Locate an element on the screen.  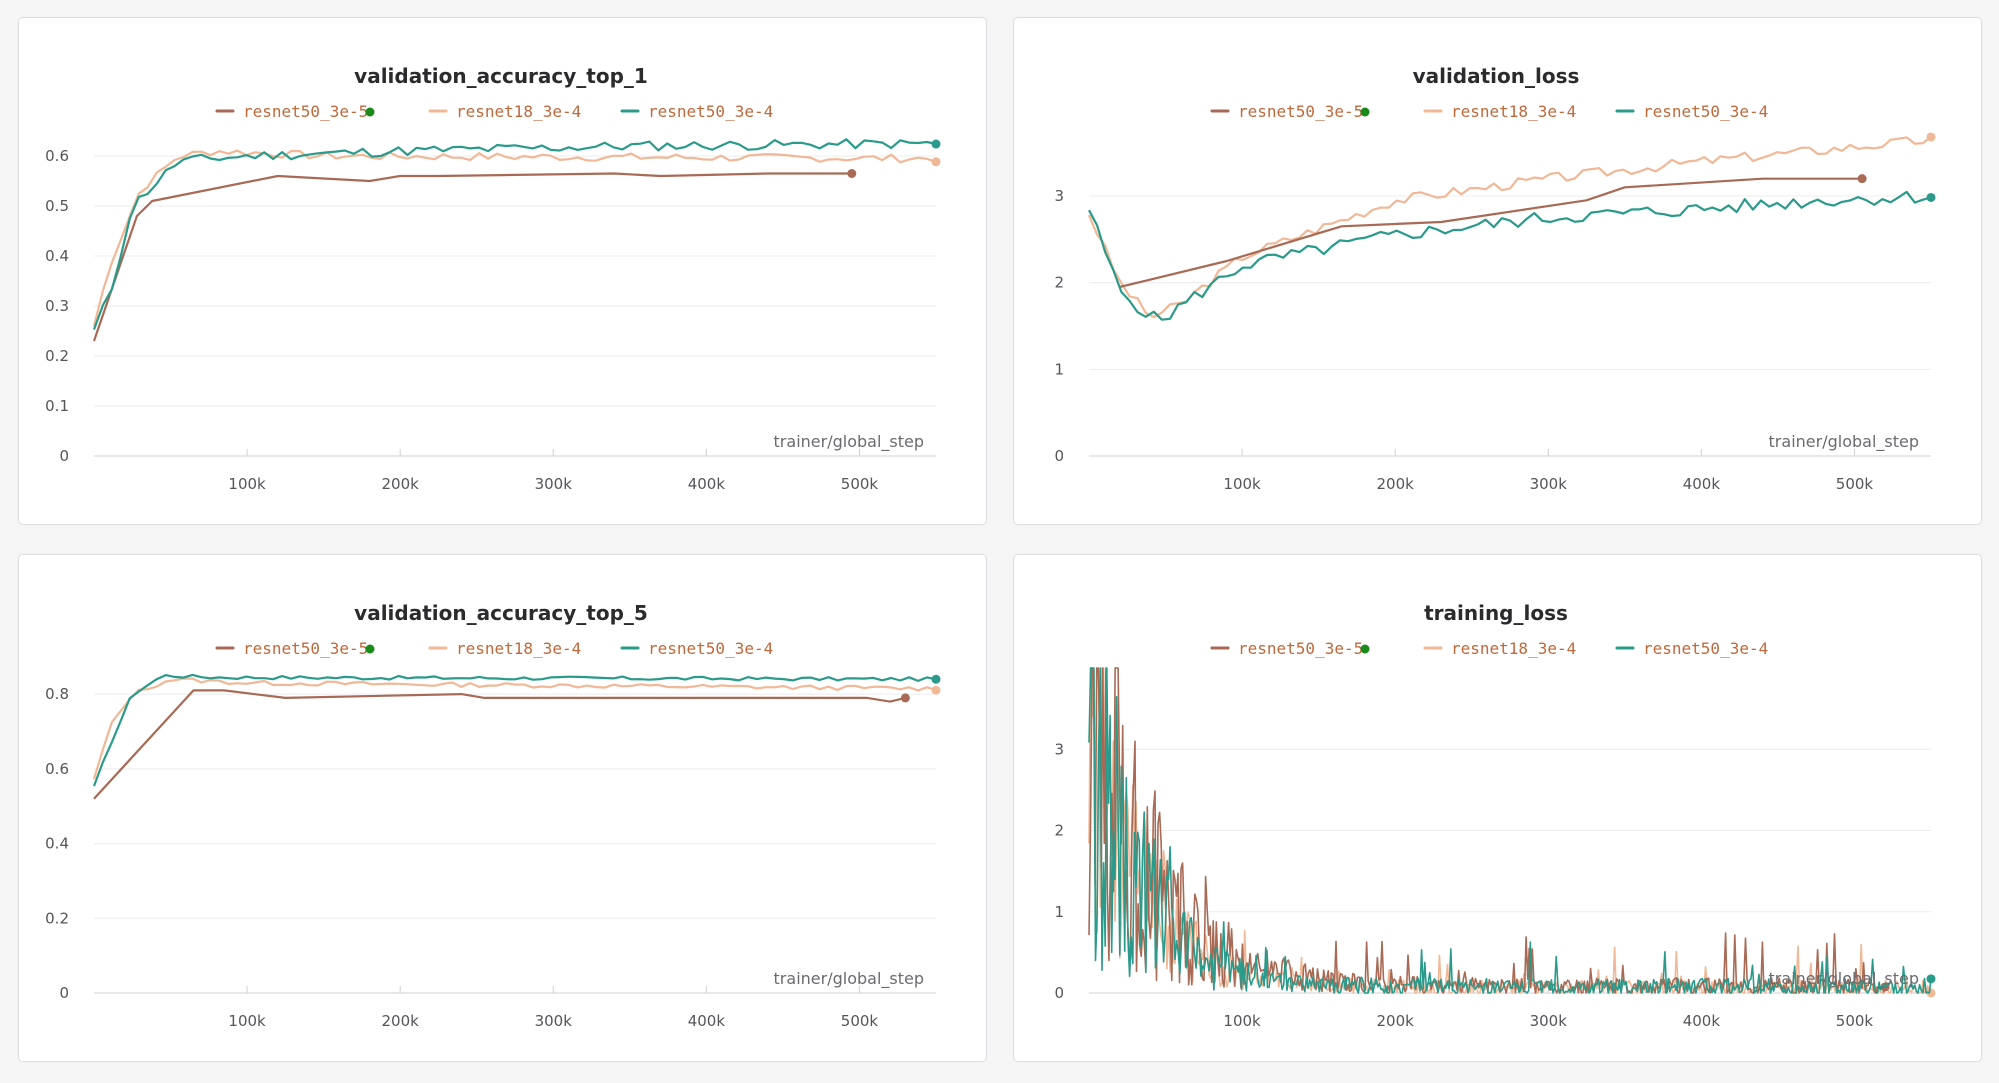
y-tick-label: 1 is located at coordinates (1059, 912).